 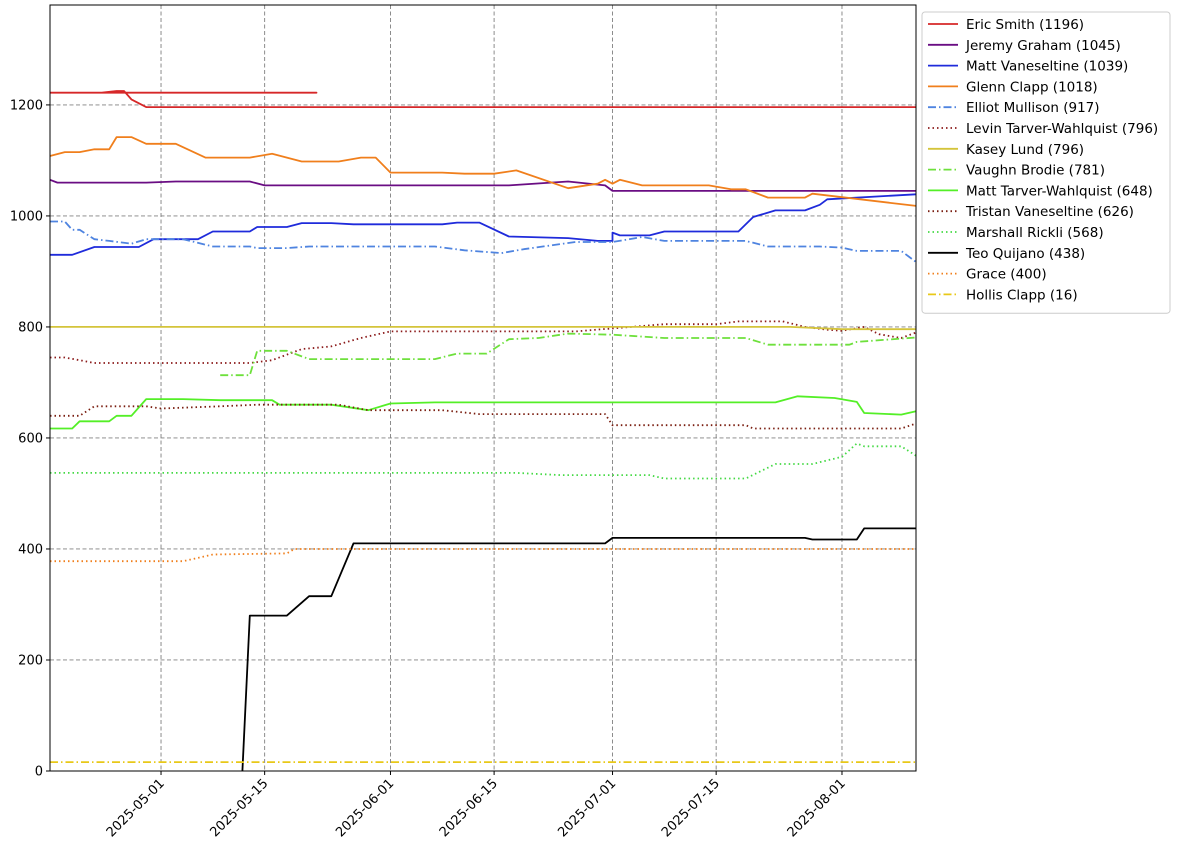 What do you see at coordinates (1025, 150) in the screenshot?
I see `legend-label: Kasey Lund (796)` at bounding box center [1025, 150].